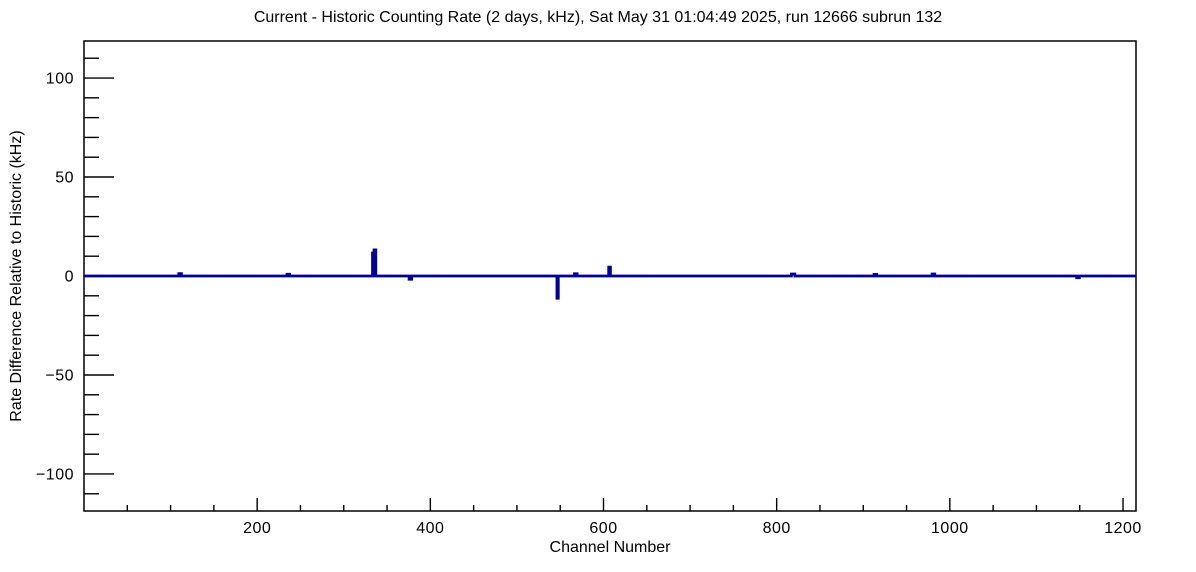 This screenshot has width=1196, height=572. I want to click on y-tick-label: 50, so click(64, 178).